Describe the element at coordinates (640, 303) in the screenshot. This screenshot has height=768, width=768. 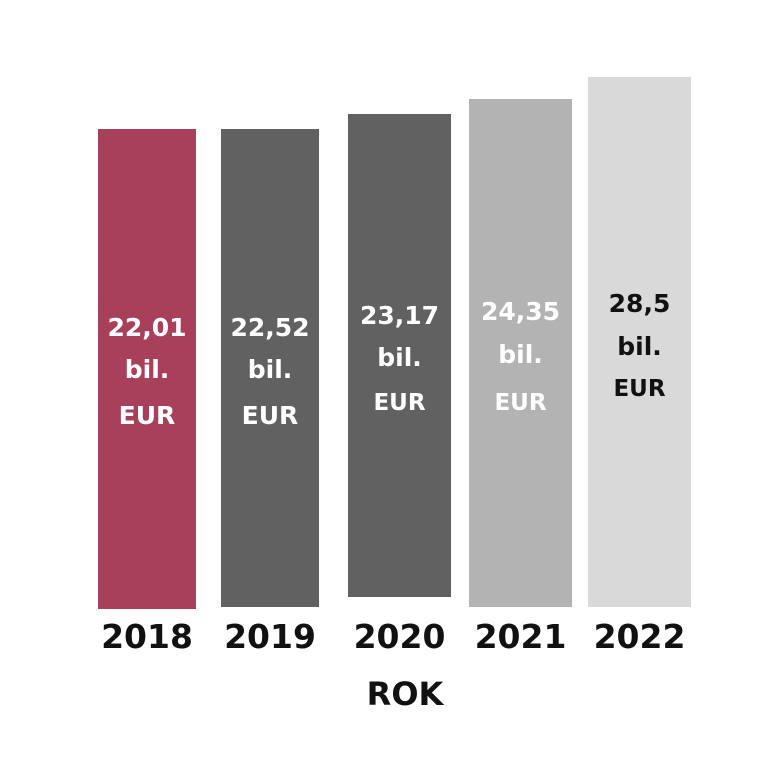
I see `data-label-value: 28,5` at that location.